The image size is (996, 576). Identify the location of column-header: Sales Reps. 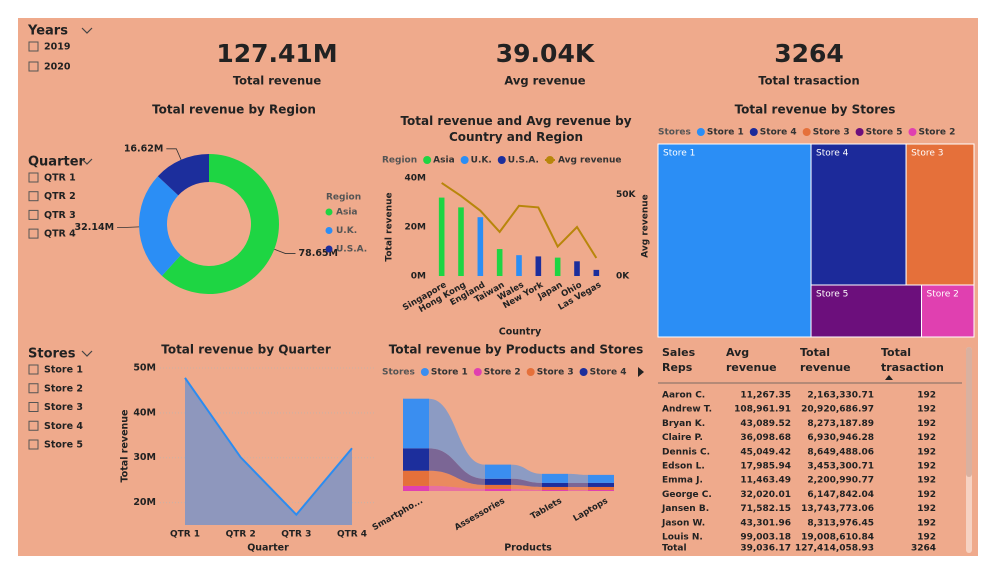
(679, 360).